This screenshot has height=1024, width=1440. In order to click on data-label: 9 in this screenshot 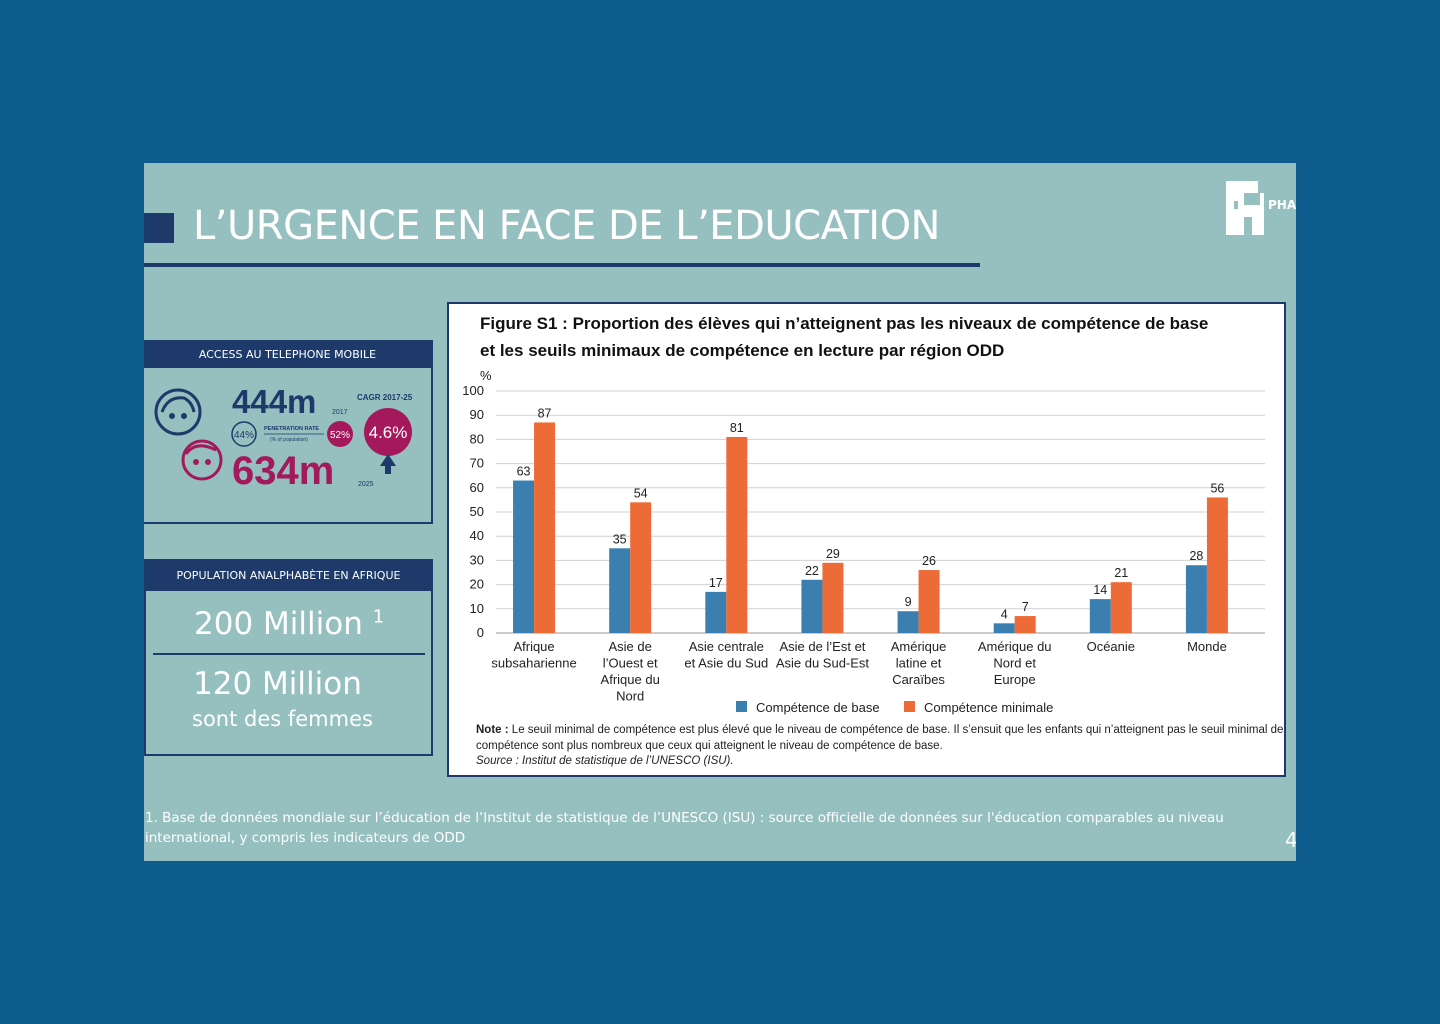, I will do `click(908, 602)`.